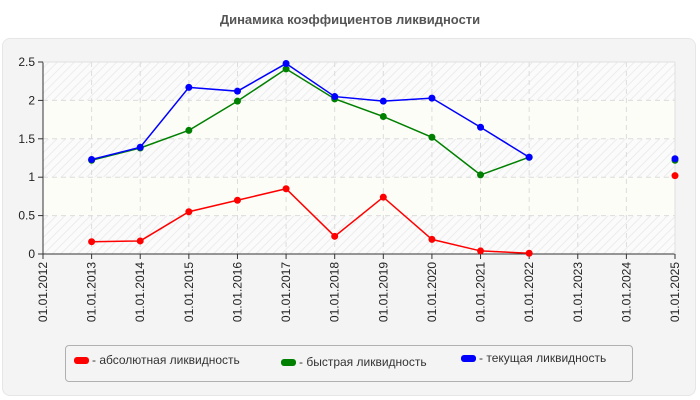 This screenshot has height=400, width=700. I want to click on svg-text: 01.01.2020, so click(432, 292).